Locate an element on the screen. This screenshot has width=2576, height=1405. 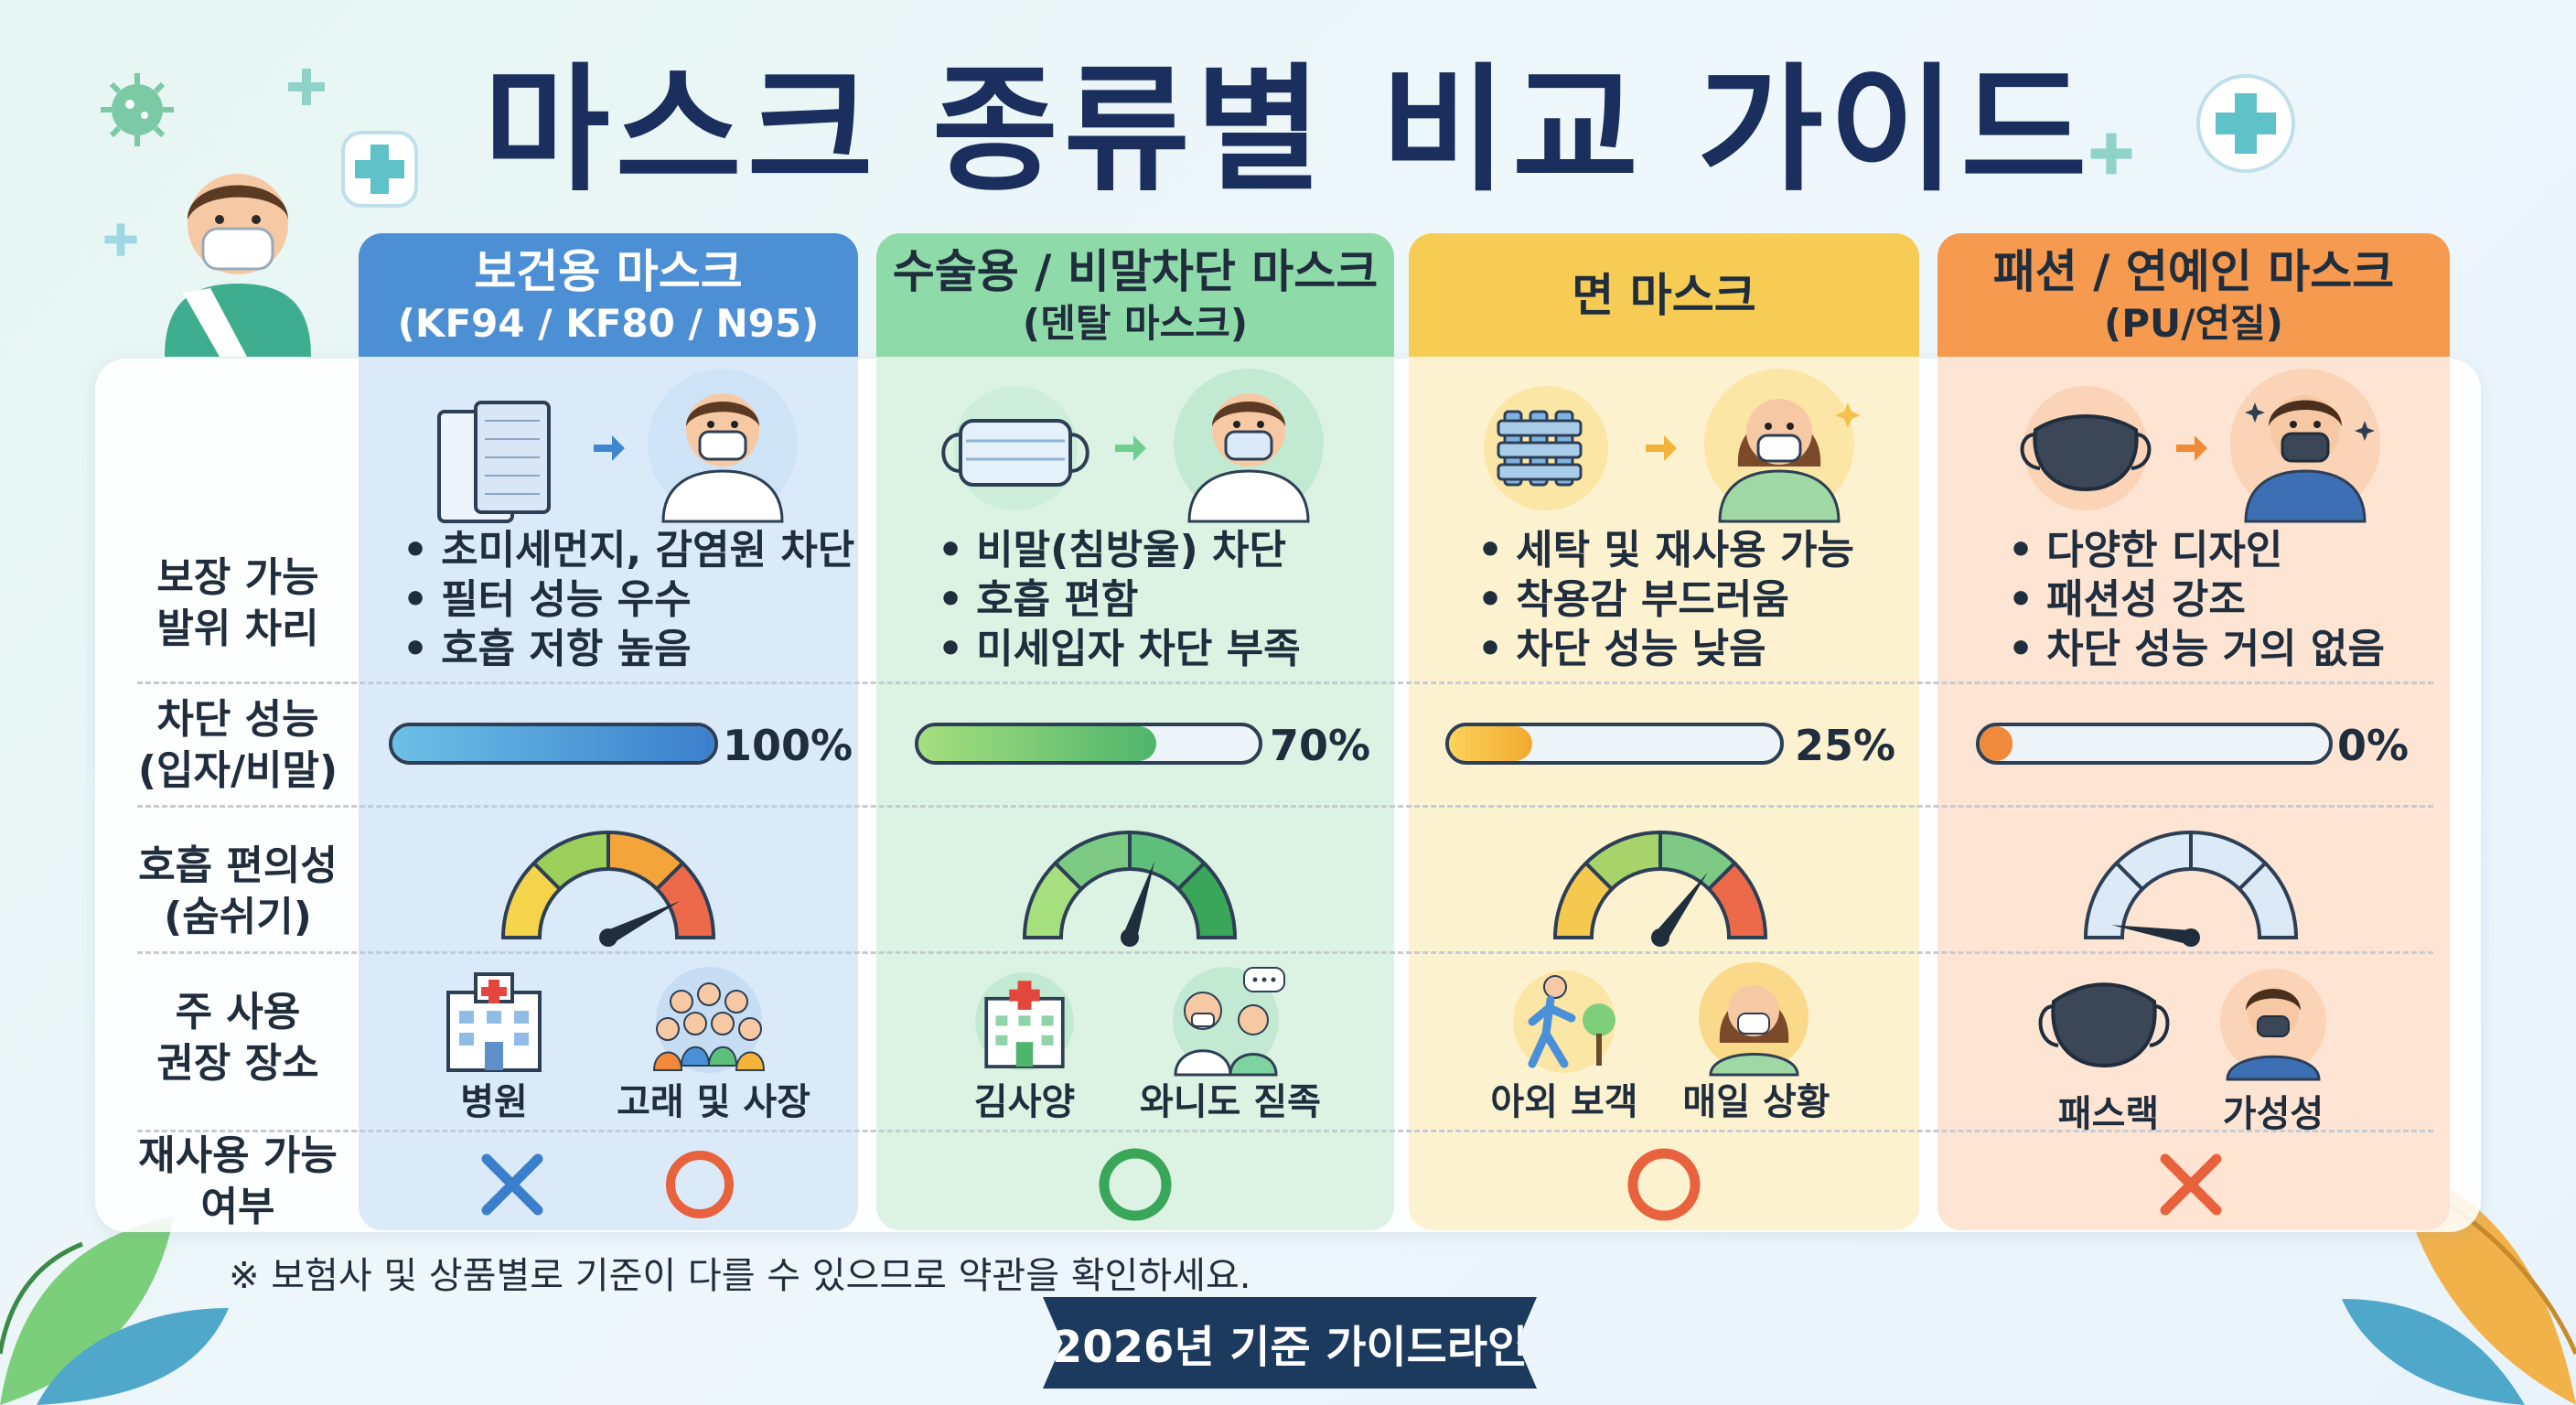
column-header-fashion: 패션 / 연예인 마스크 (PU/연질) is located at coordinates (2193, 295).